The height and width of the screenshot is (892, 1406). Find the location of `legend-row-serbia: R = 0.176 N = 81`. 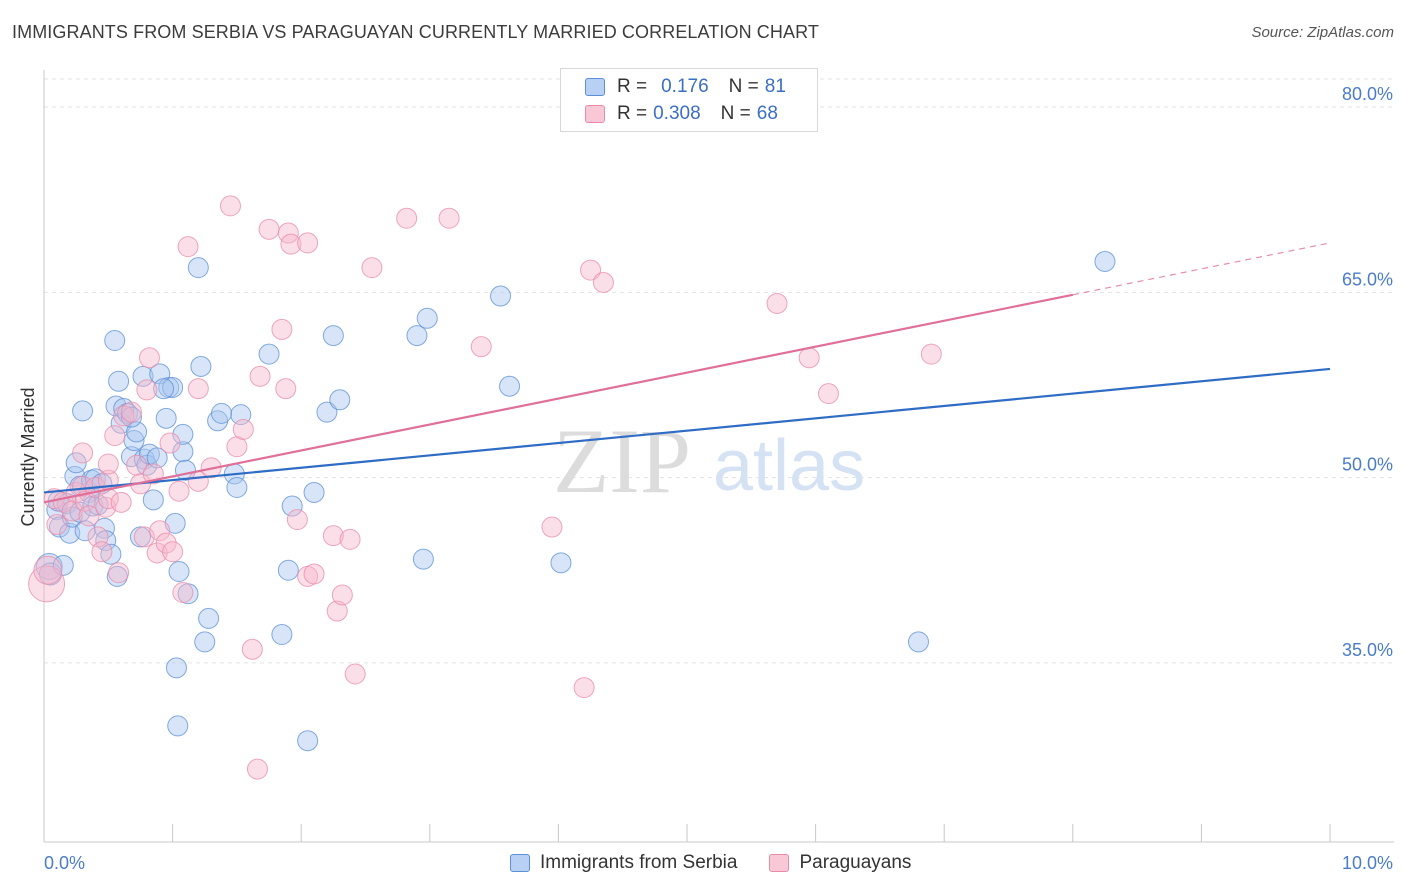

legend-row-serbia: R = 0.176 N = 81 is located at coordinates (685, 87).